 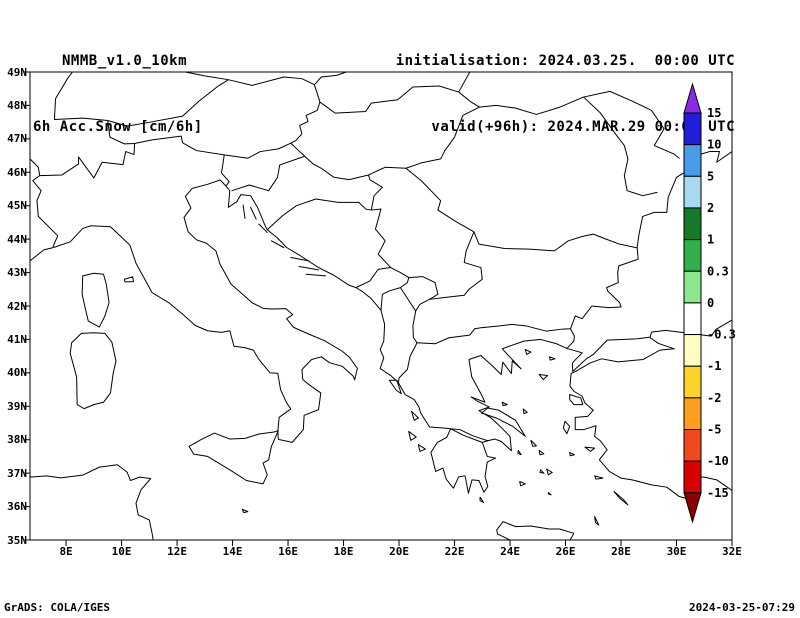 What do you see at coordinates (565, 551) in the screenshot?
I see `lon-label: 26E` at bounding box center [565, 551].